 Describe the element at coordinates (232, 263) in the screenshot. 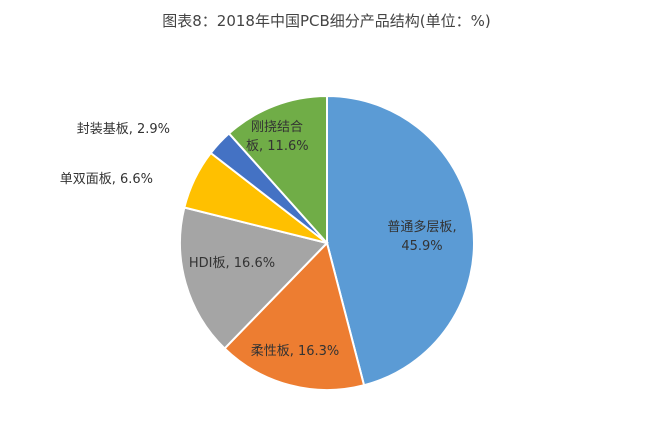

I see `data-label-hdi: HDI板, 16.6%` at that location.